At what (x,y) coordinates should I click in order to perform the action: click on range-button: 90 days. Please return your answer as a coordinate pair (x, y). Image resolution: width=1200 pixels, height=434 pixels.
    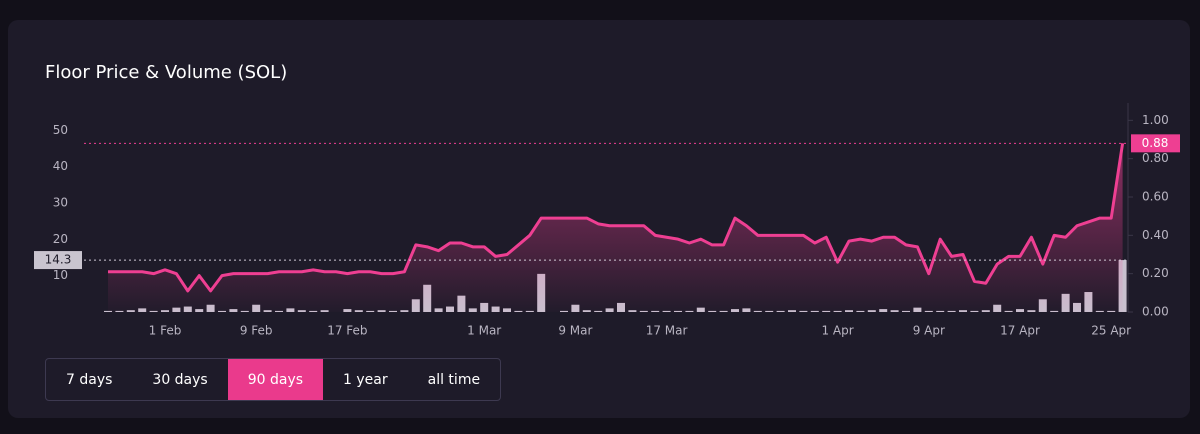
    Looking at the image, I should click on (275, 379).